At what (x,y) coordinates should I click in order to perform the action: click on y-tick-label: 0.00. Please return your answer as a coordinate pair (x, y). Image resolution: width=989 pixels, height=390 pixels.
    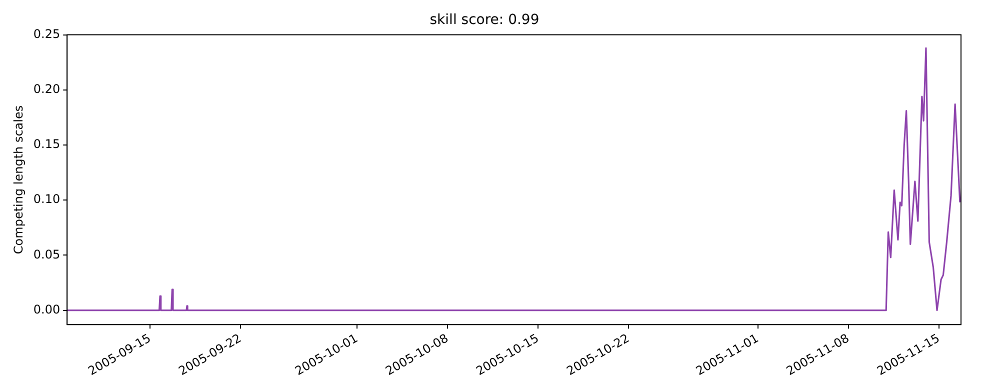
    Looking at the image, I should click on (46, 309).